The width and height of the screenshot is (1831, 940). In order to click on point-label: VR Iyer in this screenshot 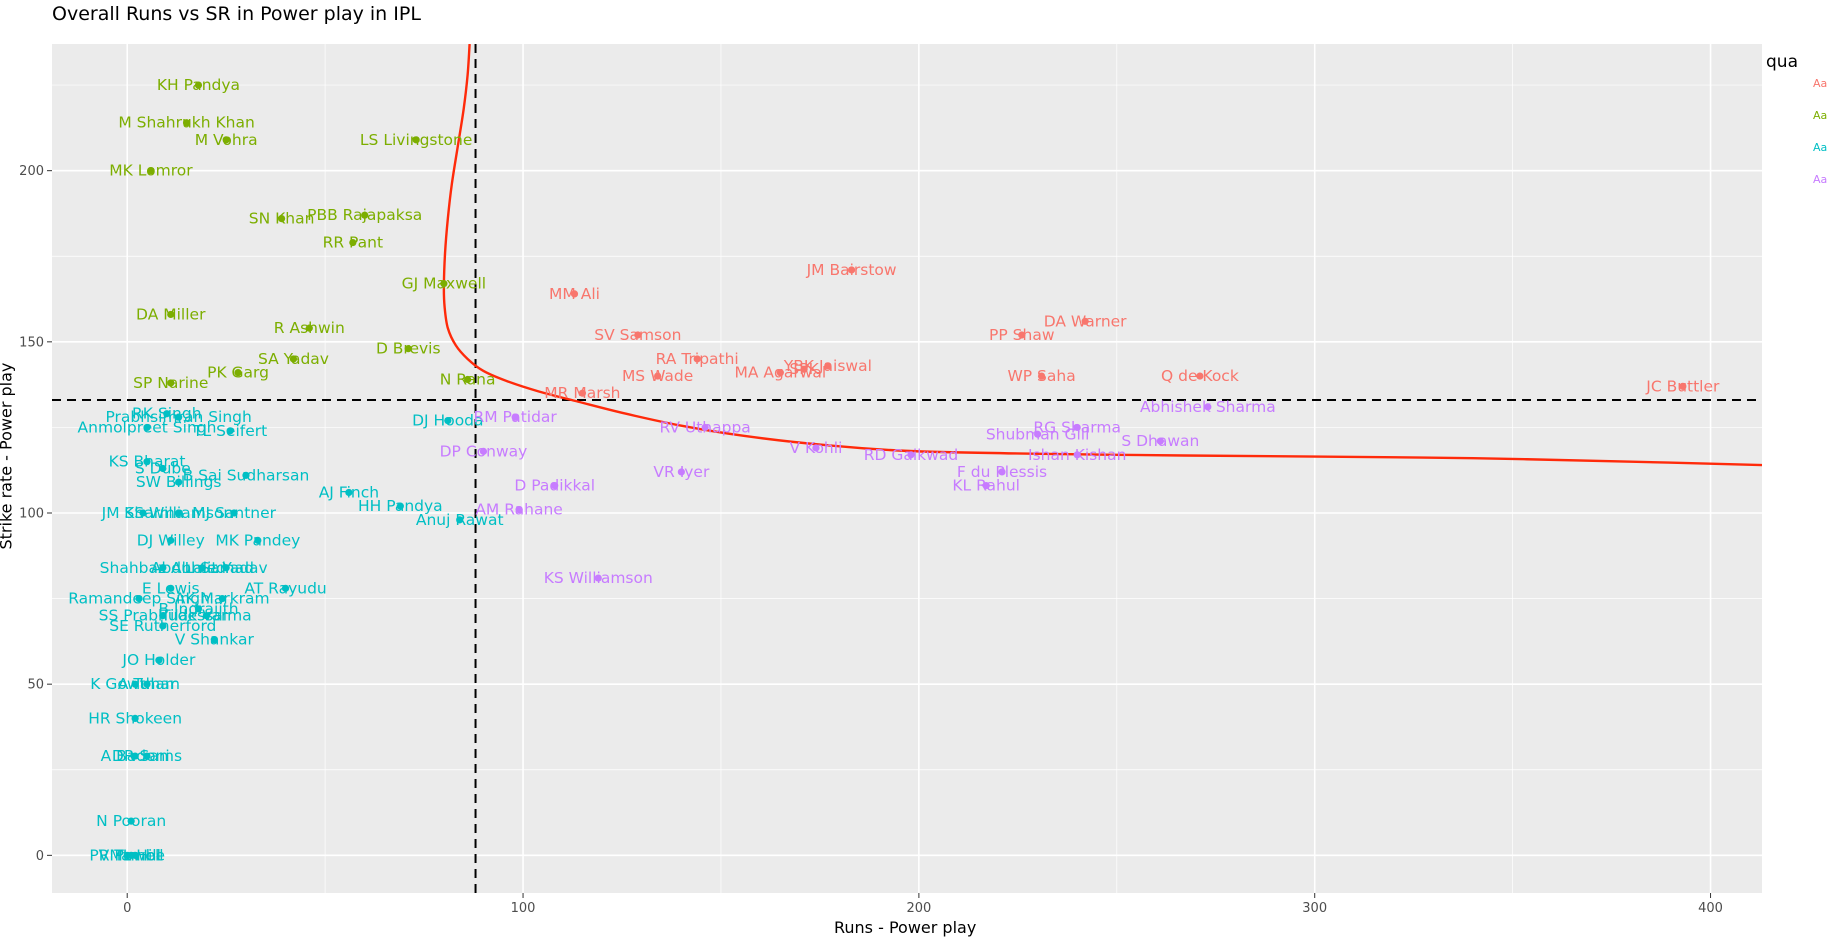, I will do `click(681, 472)`.